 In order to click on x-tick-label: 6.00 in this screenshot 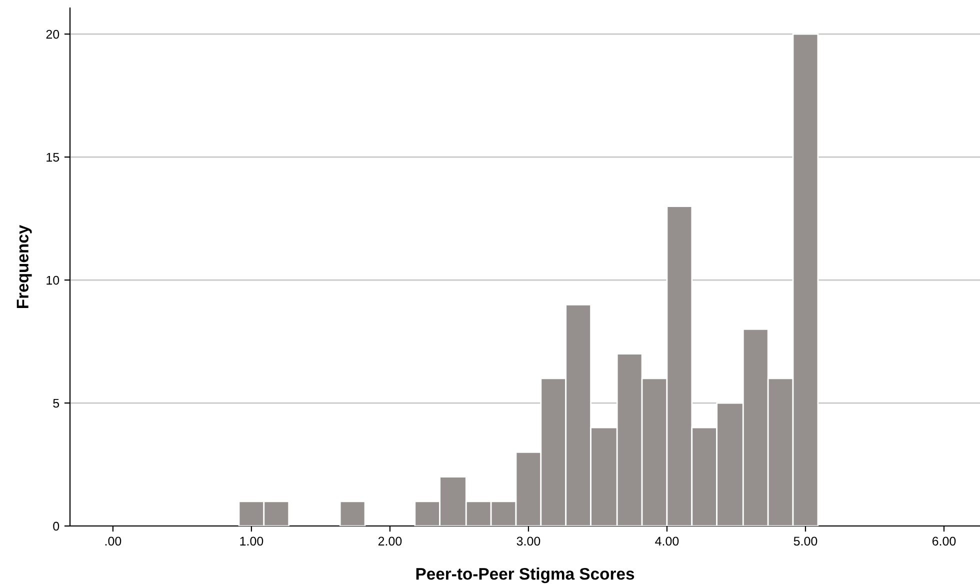, I will do `click(944, 541)`.